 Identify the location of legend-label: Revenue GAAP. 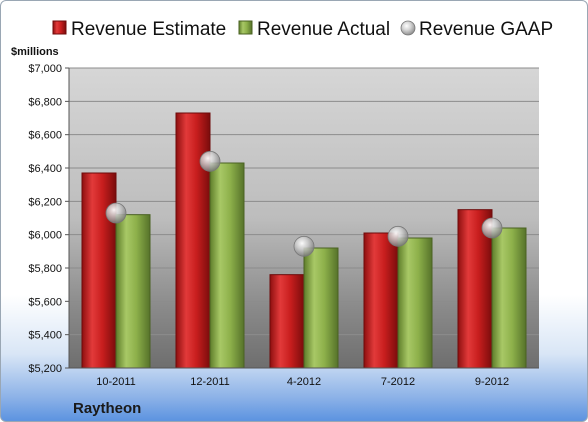
(486, 29).